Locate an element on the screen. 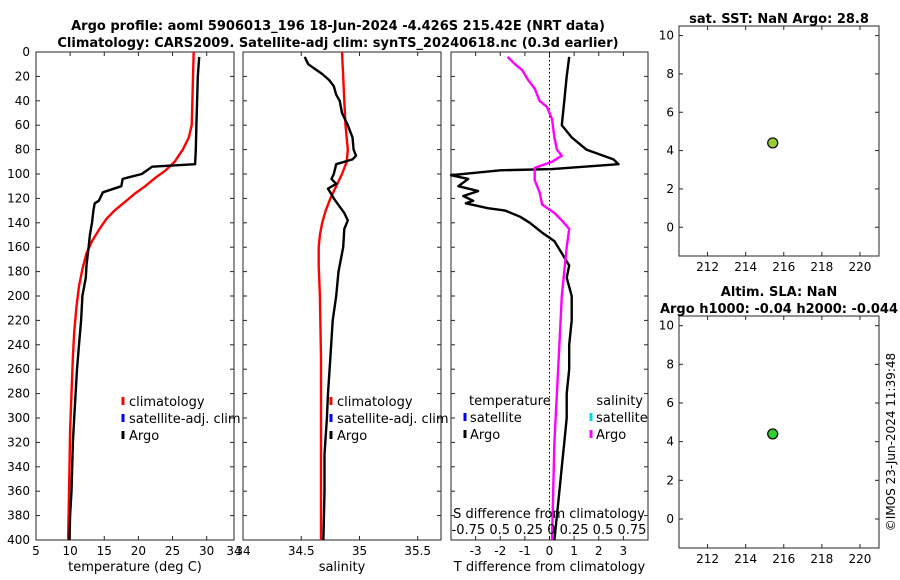 The width and height of the screenshot is (900, 580). x-tick-label-temperature: 5 is located at coordinates (36, 551).